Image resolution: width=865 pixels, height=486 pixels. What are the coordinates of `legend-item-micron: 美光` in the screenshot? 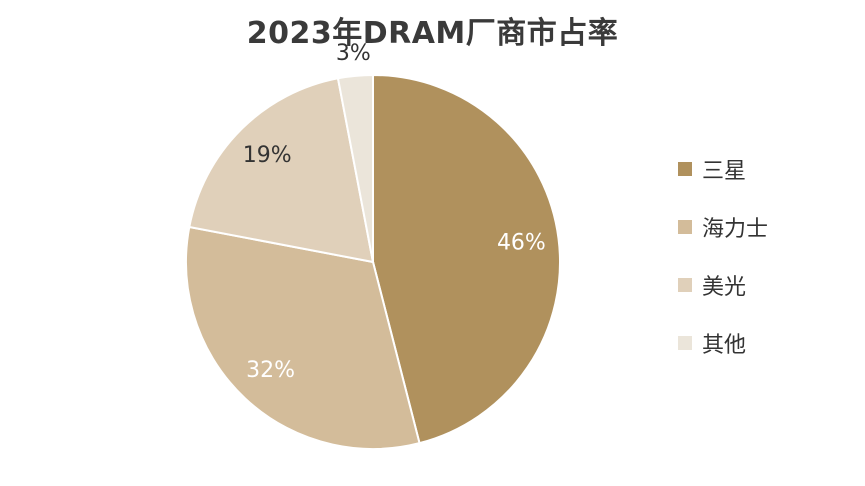 It's located at (723, 285).